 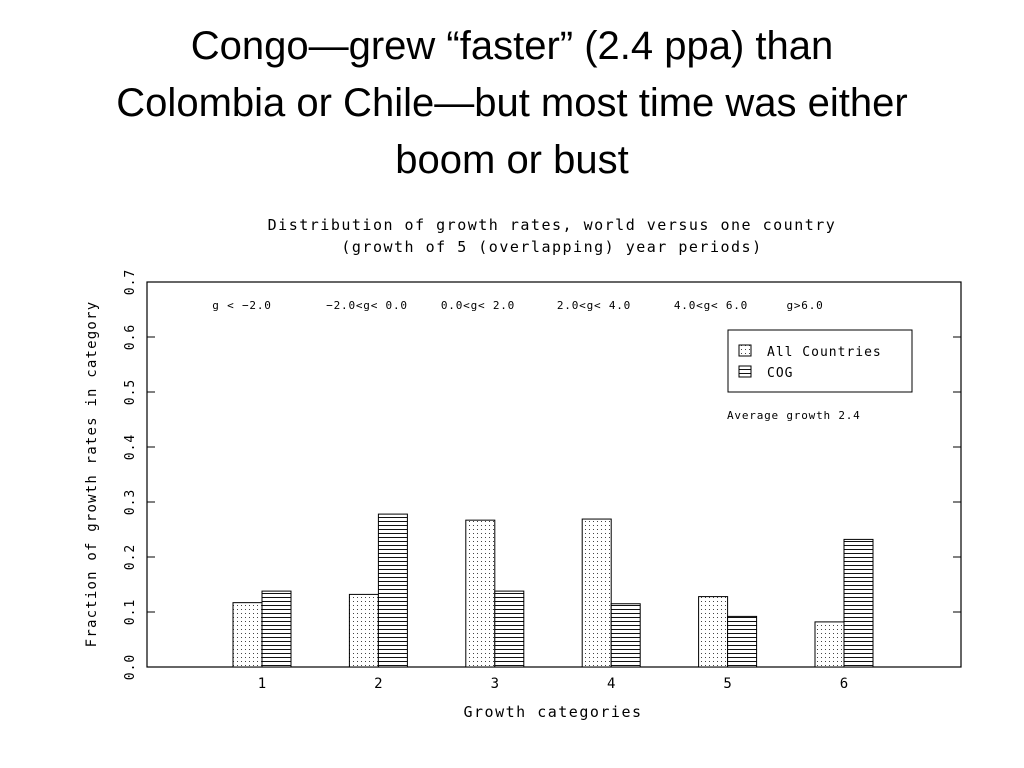 What do you see at coordinates (130, 447) in the screenshot?
I see `y-tick-label: 0.4` at bounding box center [130, 447].